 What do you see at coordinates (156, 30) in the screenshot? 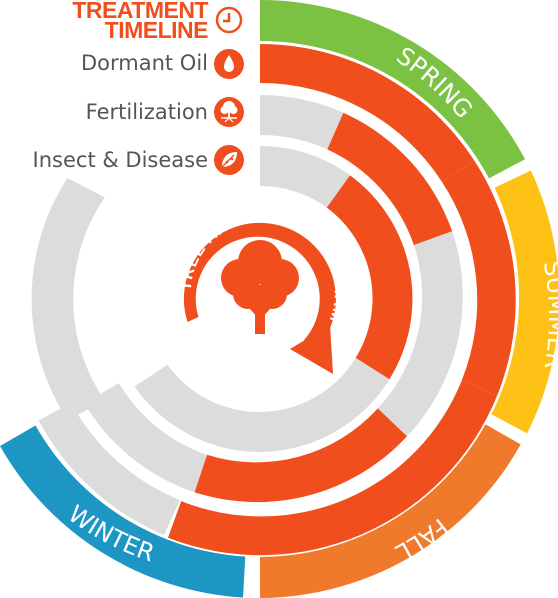
I see `legend-title-line2: TIMELINE` at bounding box center [156, 30].